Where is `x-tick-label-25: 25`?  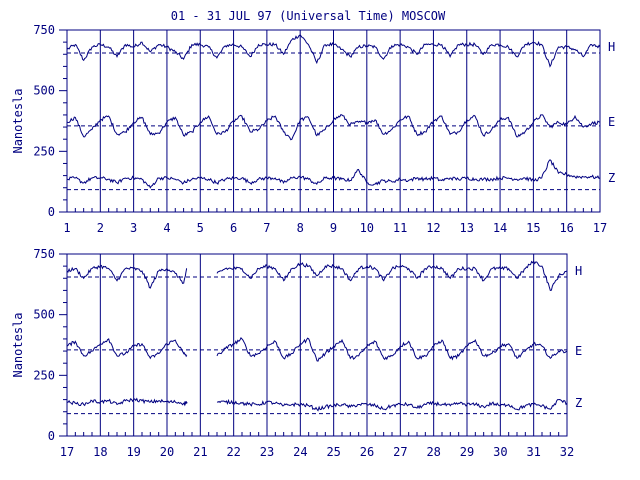
x-tick-label-25: 25 is located at coordinates (333, 452).